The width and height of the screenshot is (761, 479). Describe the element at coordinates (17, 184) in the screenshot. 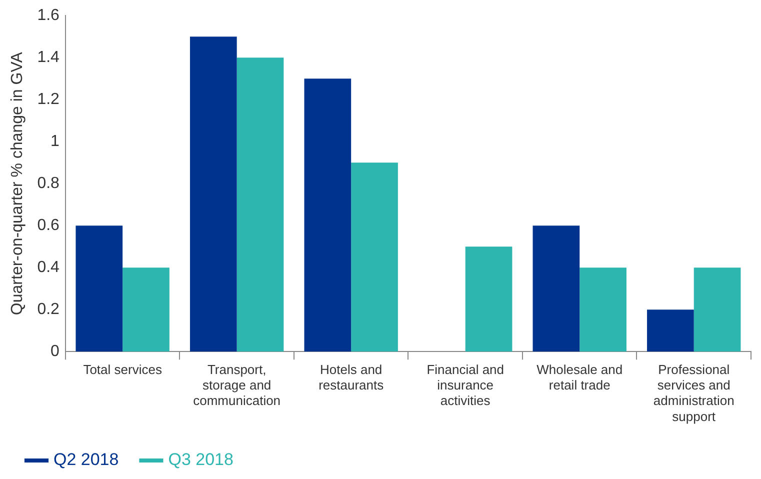

I see `y-axis-title: Quarter-on-quarter % change in GVA` at that location.